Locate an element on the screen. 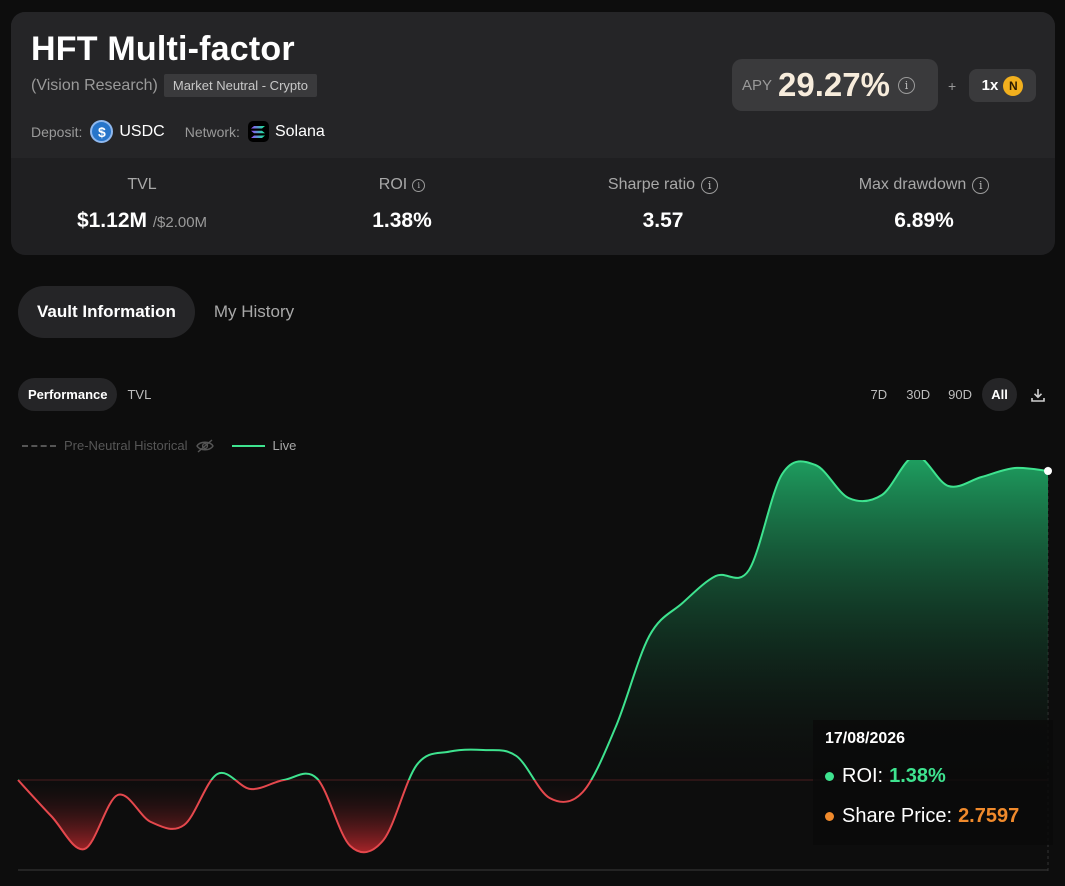 This screenshot has width=1065, height=886. sharpe-label-row: Sharpe ratio i is located at coordinates (663, 185).